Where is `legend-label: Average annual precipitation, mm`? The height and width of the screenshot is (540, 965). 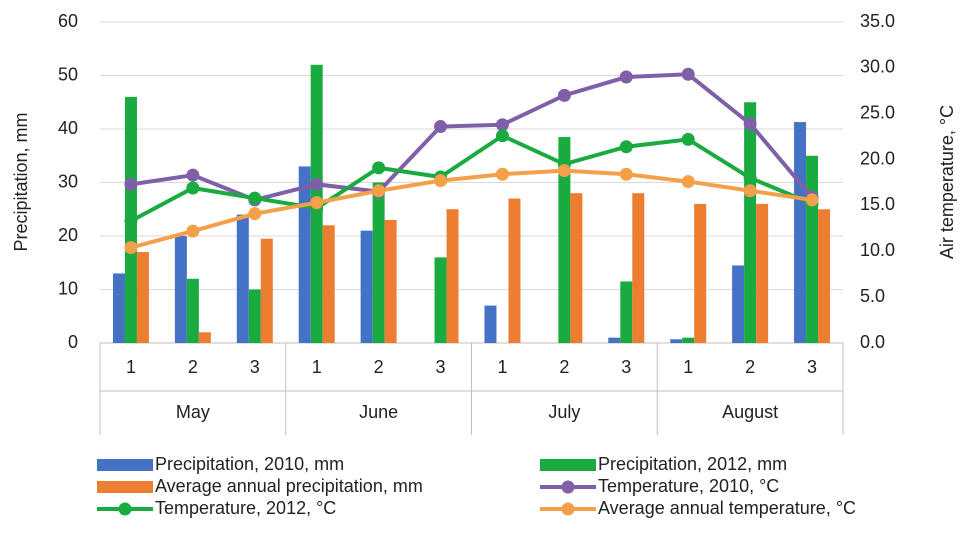 legend-label: Average annual precipitation, mm is located at coordinates (289, 486).